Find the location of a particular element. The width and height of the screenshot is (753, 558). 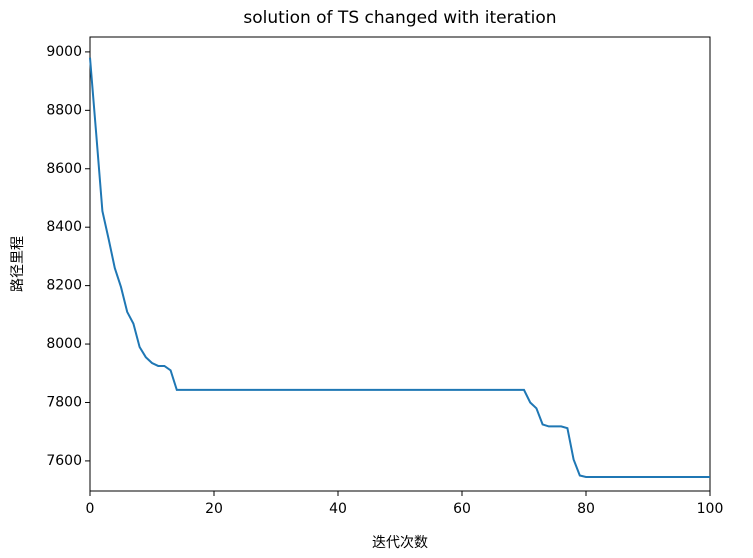

x-tick-label: 100 is located at coordinates (710, 509).